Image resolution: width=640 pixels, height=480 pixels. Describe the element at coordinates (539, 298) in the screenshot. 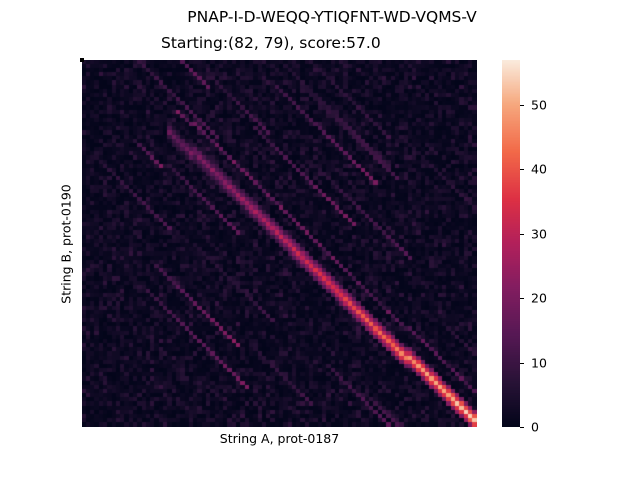

I see `colorbar-tick-label: 20` at that location.